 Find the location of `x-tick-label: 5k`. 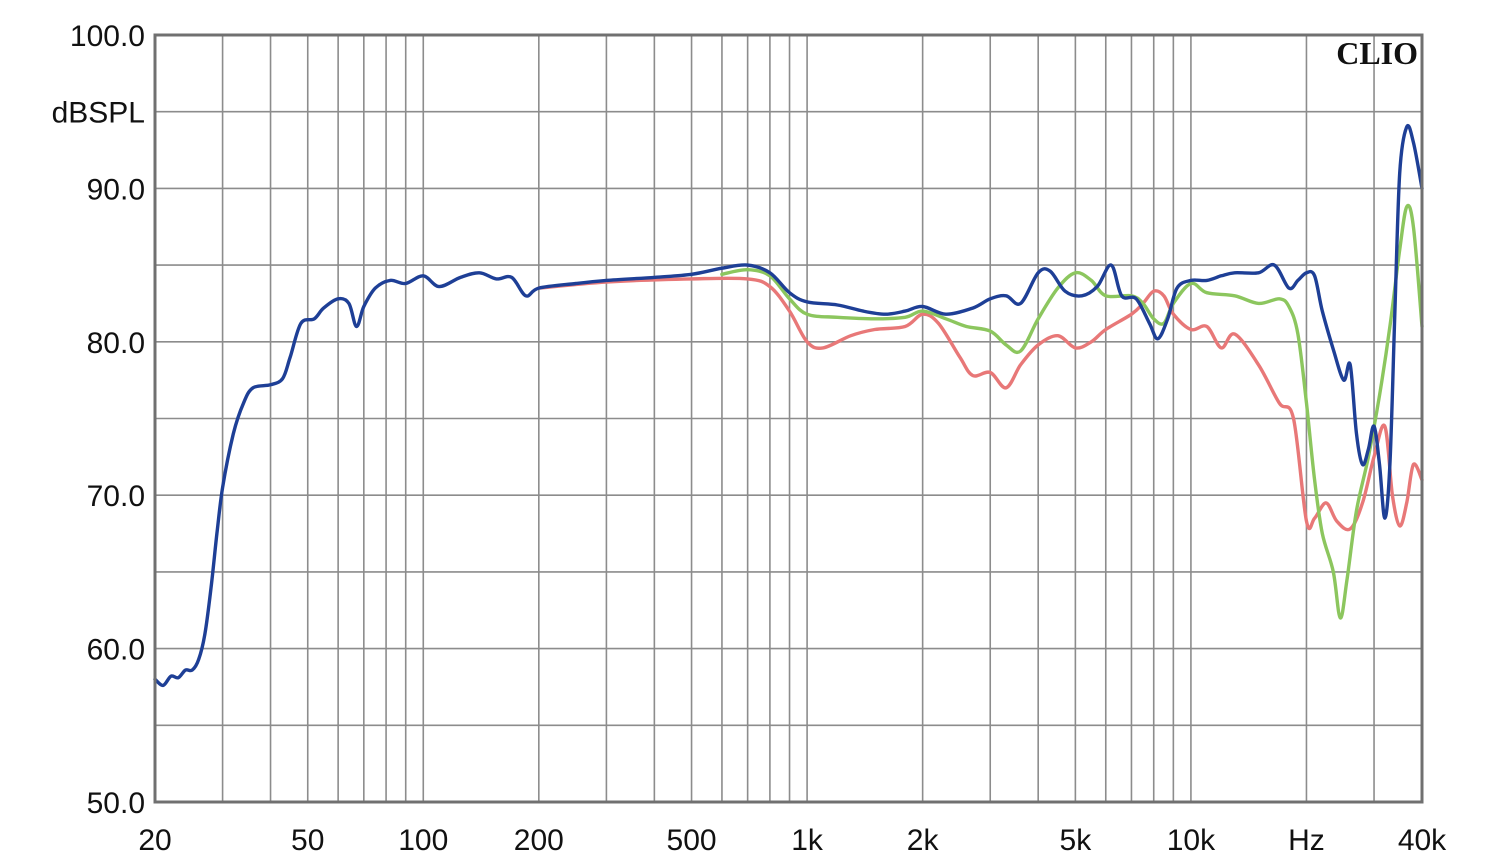

x-tick-label: 5k is located at coordinates (1076, 840).